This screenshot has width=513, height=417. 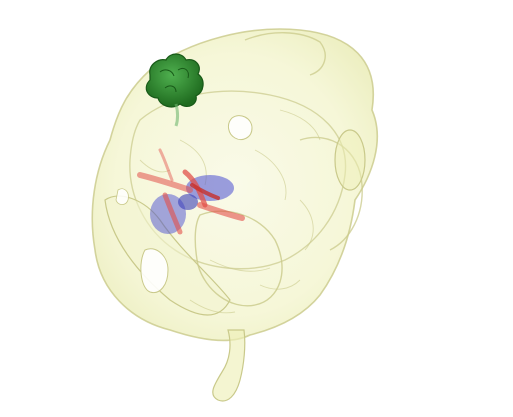 What do you see at coordinates (154, 271) in the screenshot?
I see `foramen-left` at bounding box center [154, 271].